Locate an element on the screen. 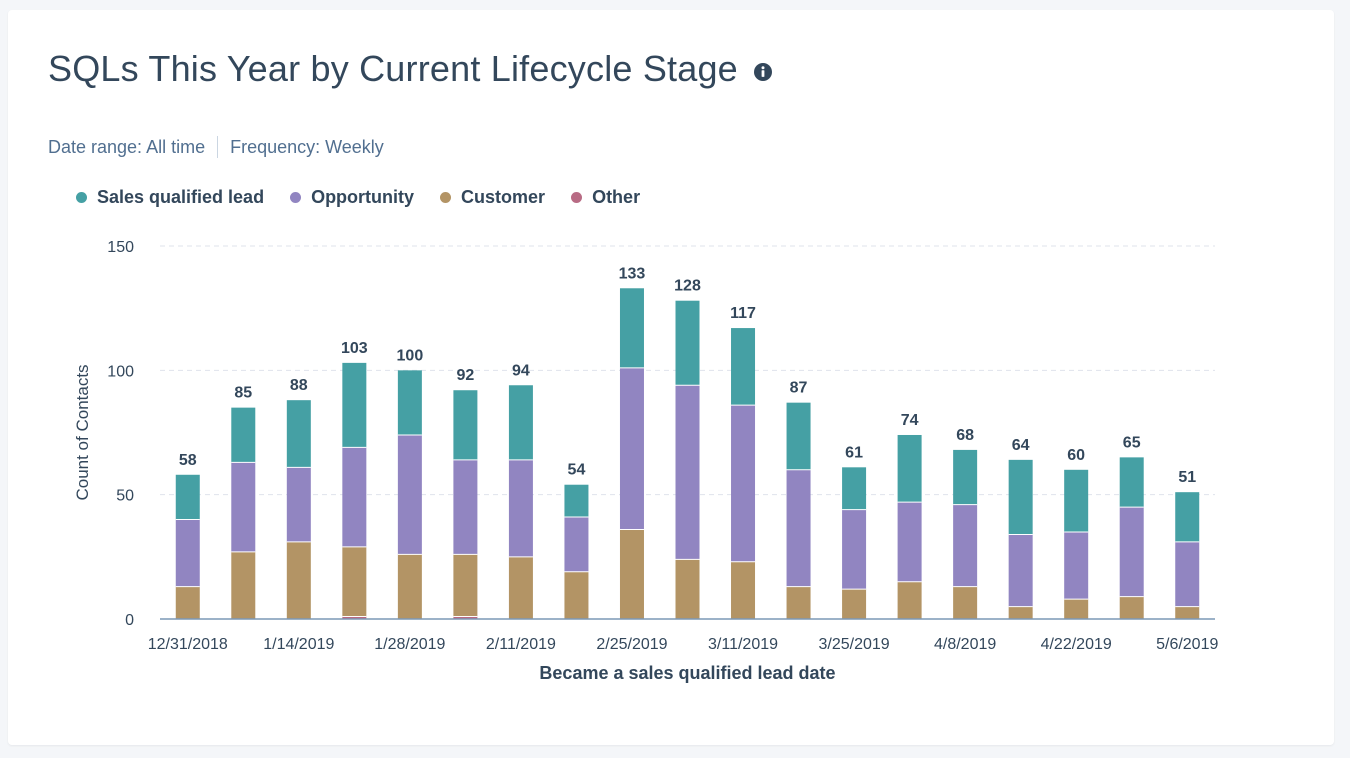 This screenshot has width=1350, height=758. legend-item-other: Other is located at coordinates (605, 197).